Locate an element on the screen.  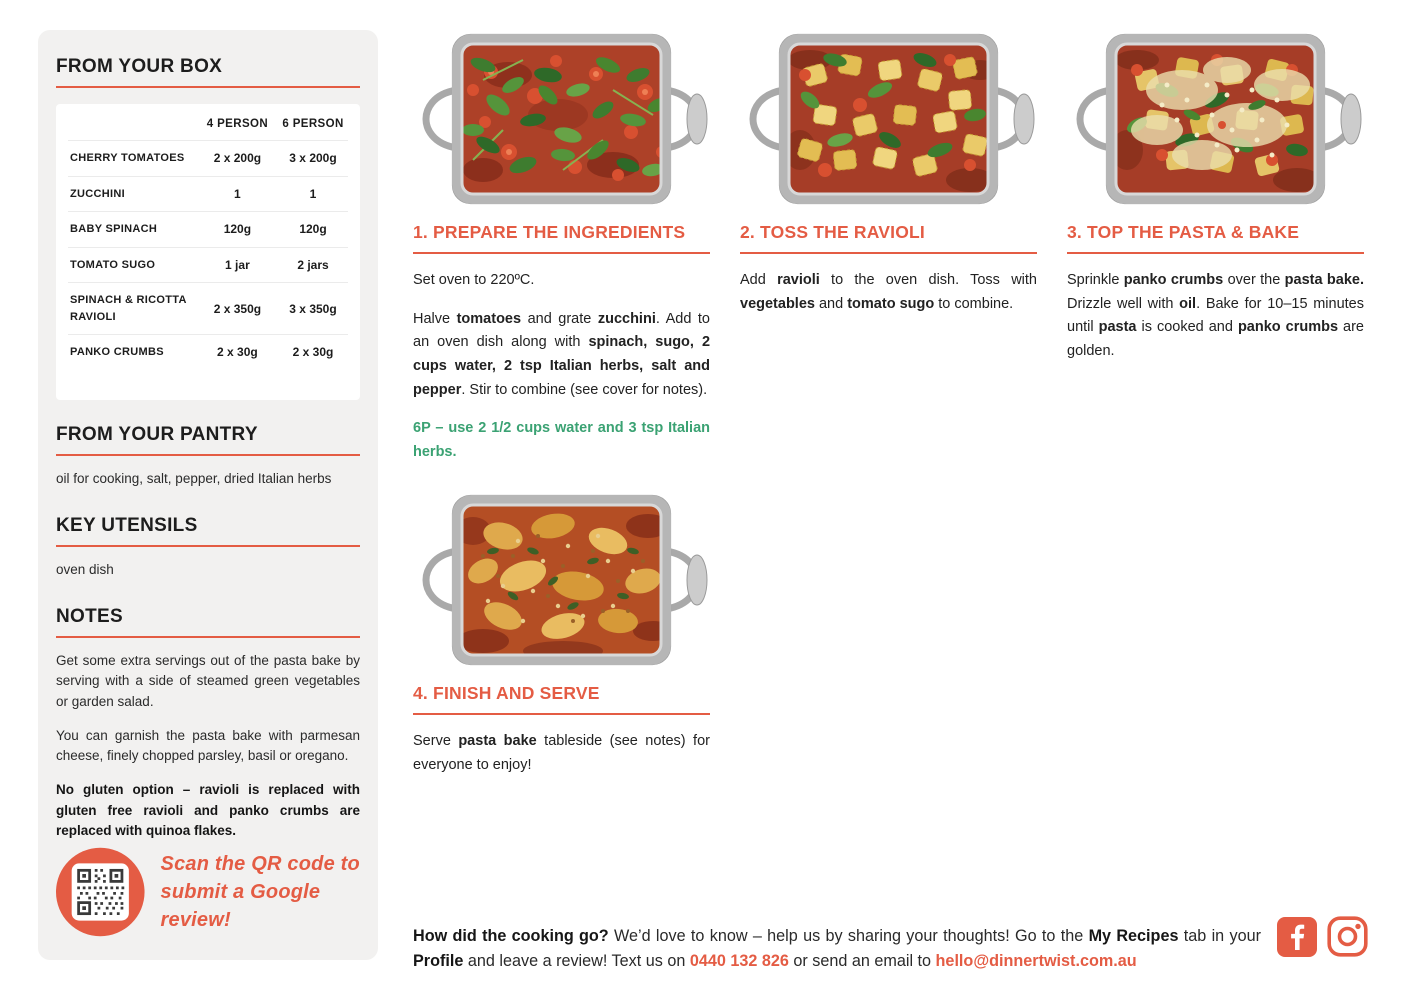
notes-title: NOTES is located at coordinates (208, 622).